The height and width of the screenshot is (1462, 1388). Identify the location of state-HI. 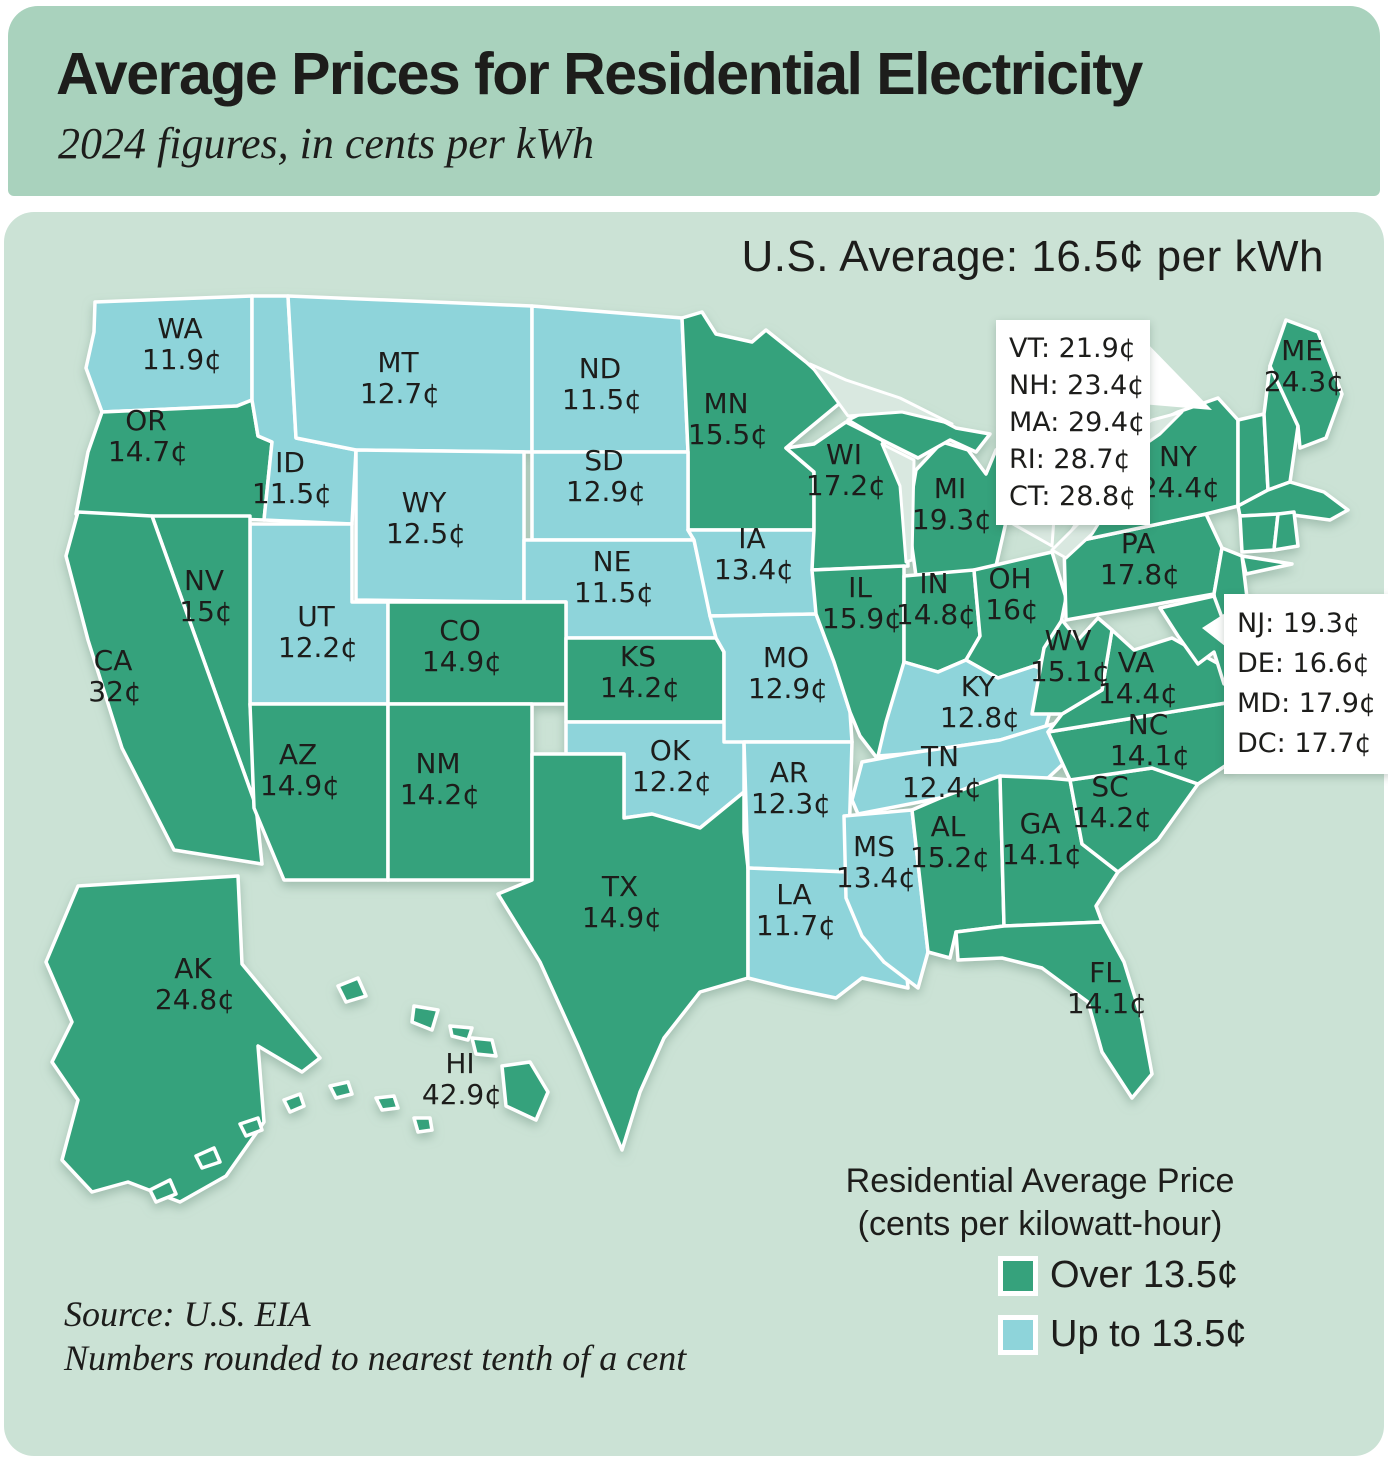
(443, 1049).